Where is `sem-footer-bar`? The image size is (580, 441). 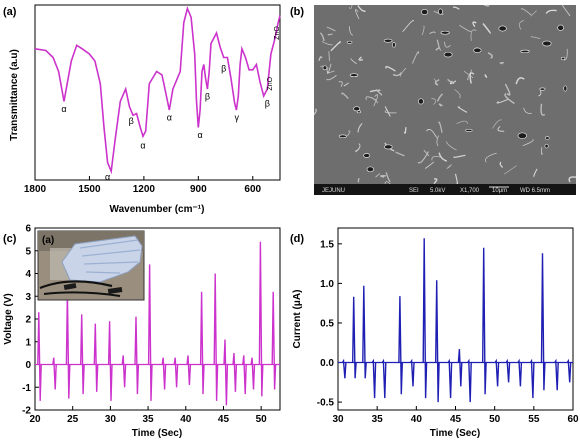
sem-footer-bar is located at coordinates (445, 189).